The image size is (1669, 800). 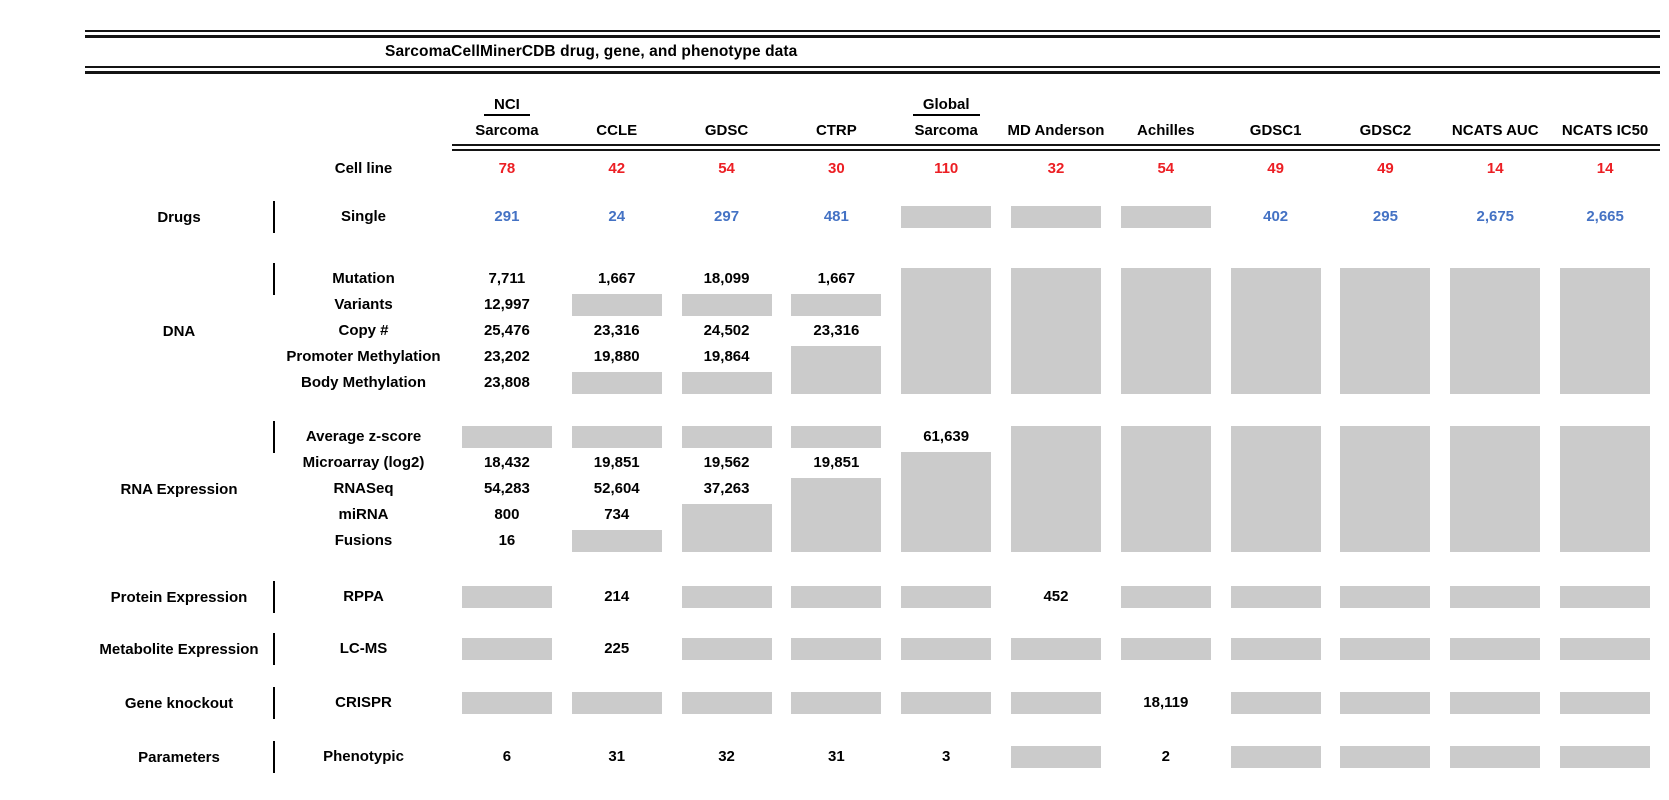 I want to click on cell-value: 31, so click(x=617, y=756).